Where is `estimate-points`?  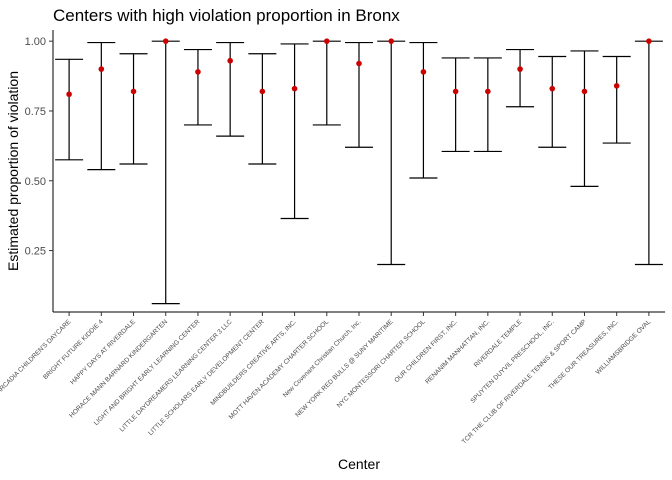
estimate-points is located at coordinates (359, 68).